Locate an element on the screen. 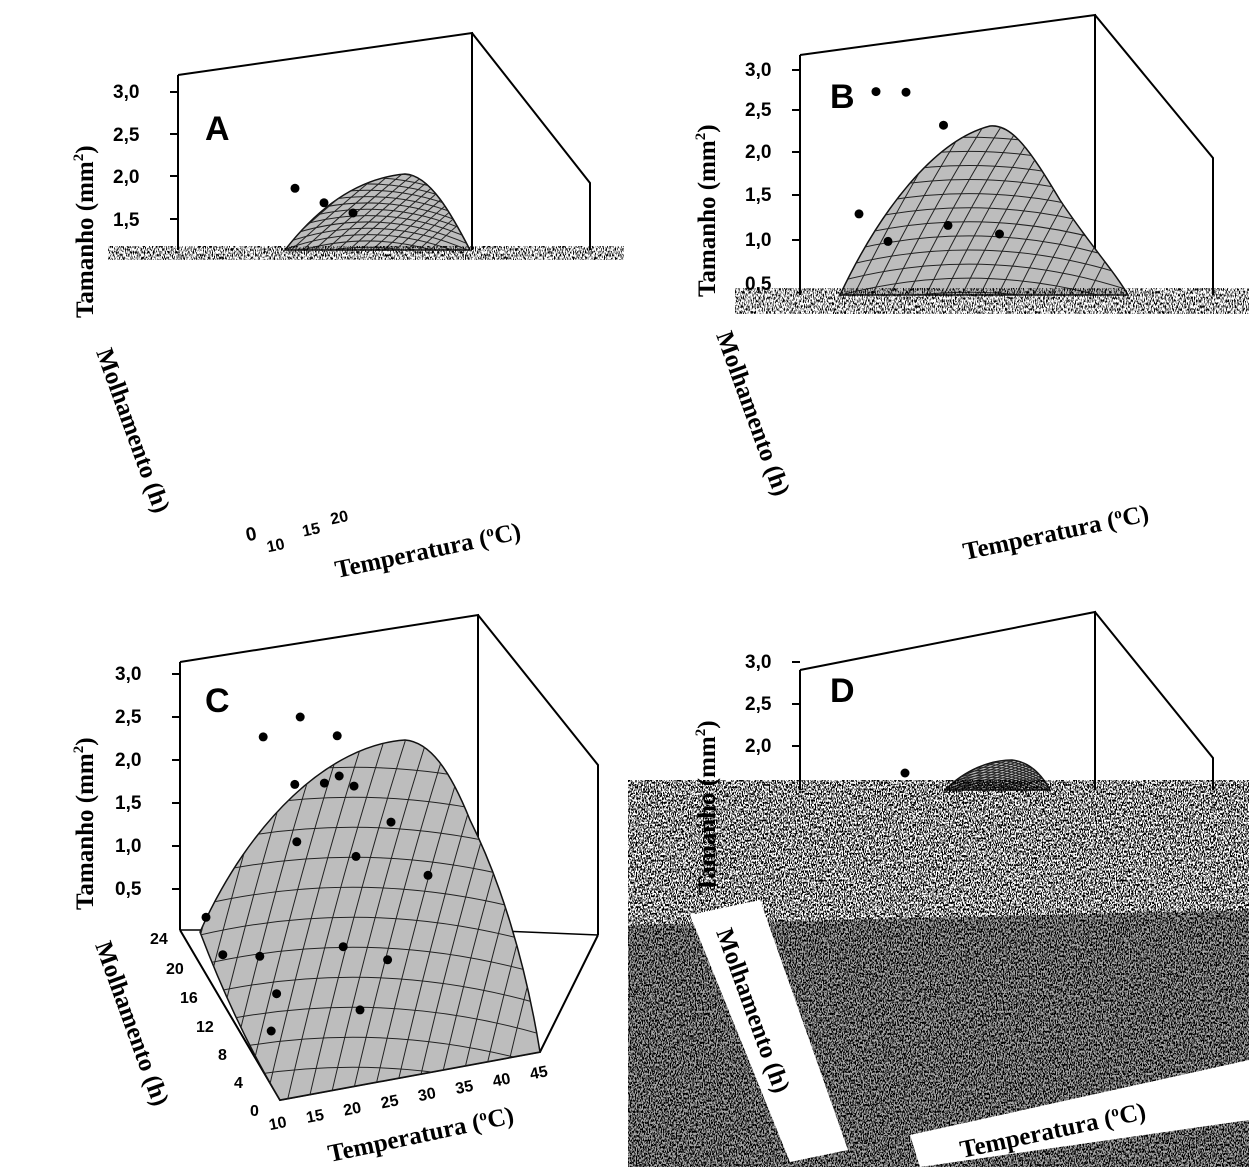 This screenshot has width=1249, height=1167. panel-a-z-tick: 1,5 is located at coordinates (126, 220).